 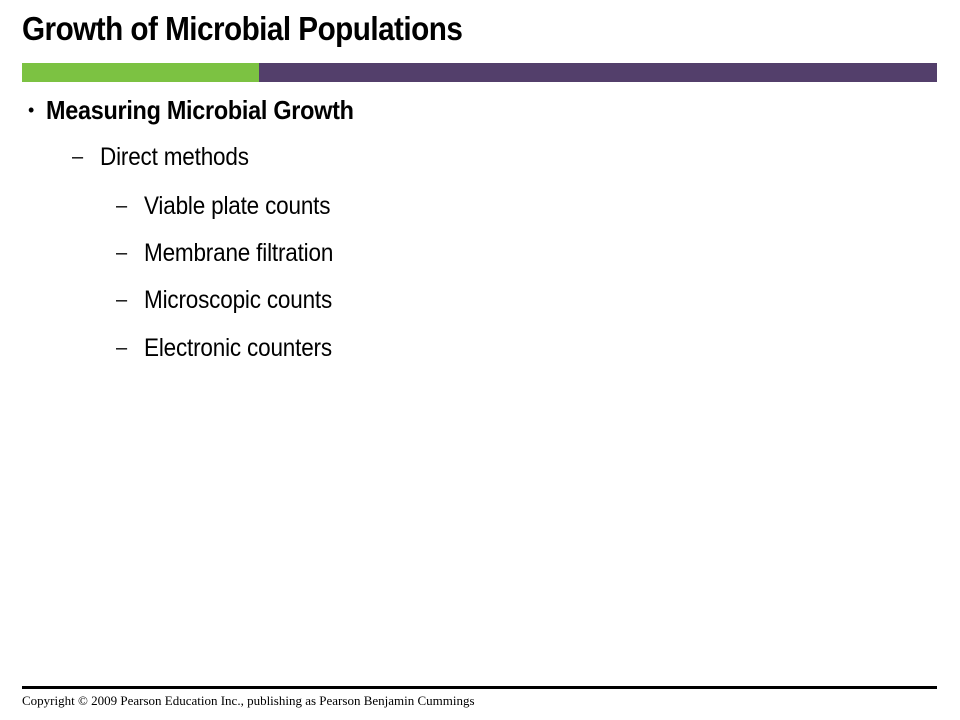 I want to click on footer-divider, so click(x=479, y=687).